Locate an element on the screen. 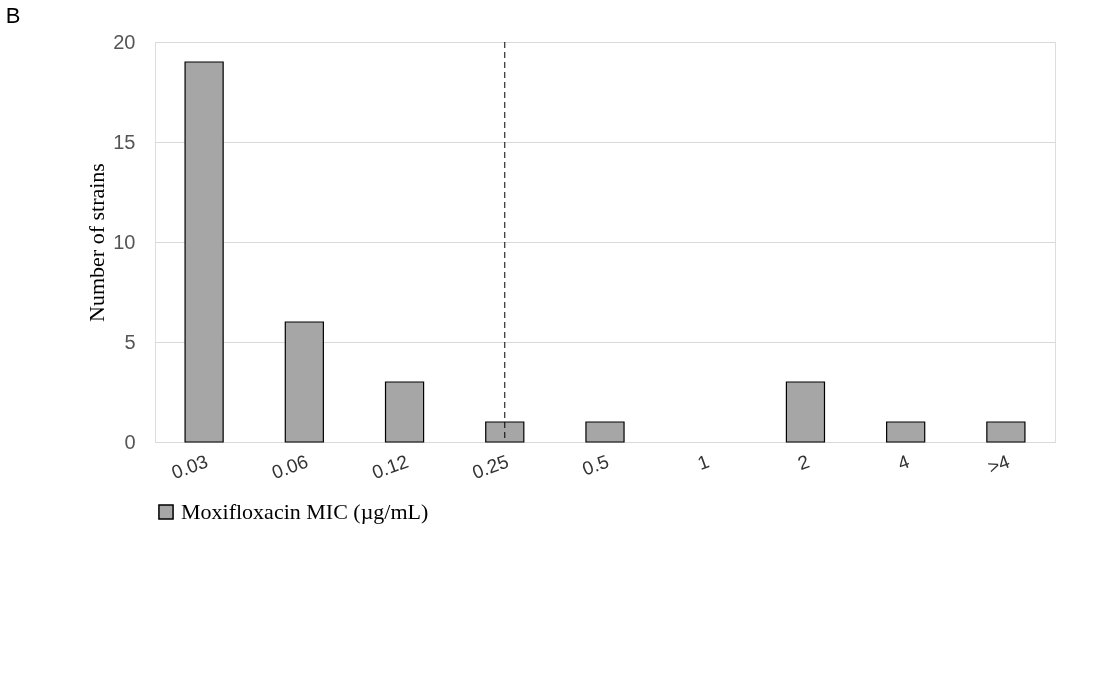 This screenshot has height=688, width=1107. y-axis-title: Number of strains is located at coordinates (97, 242).